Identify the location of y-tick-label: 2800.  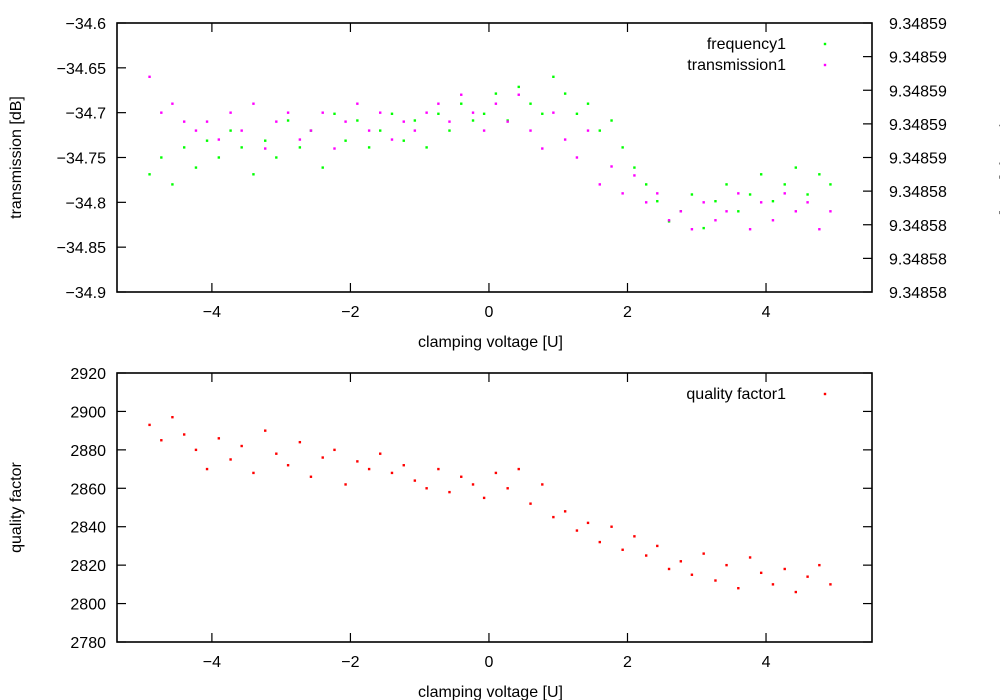
(88, 605).